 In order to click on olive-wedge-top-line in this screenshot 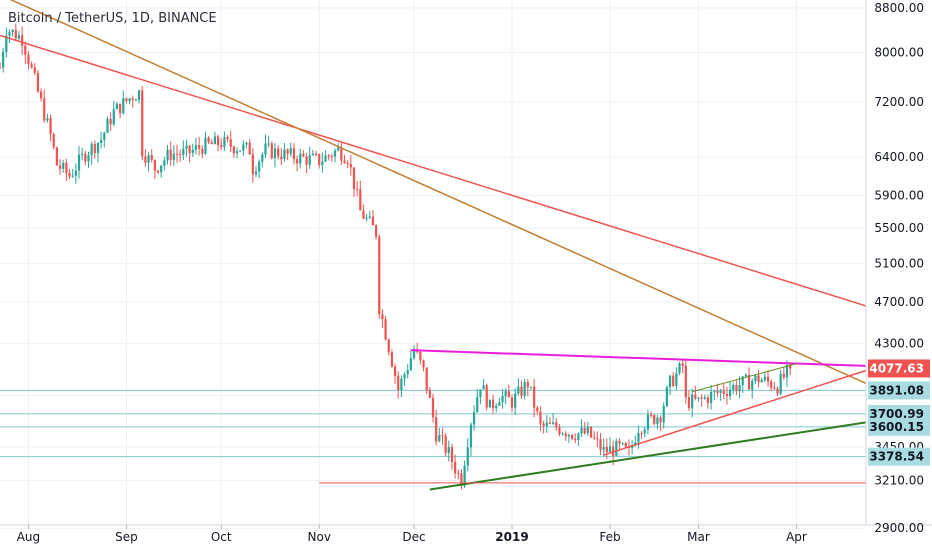, I will do `click(744, 378)`.